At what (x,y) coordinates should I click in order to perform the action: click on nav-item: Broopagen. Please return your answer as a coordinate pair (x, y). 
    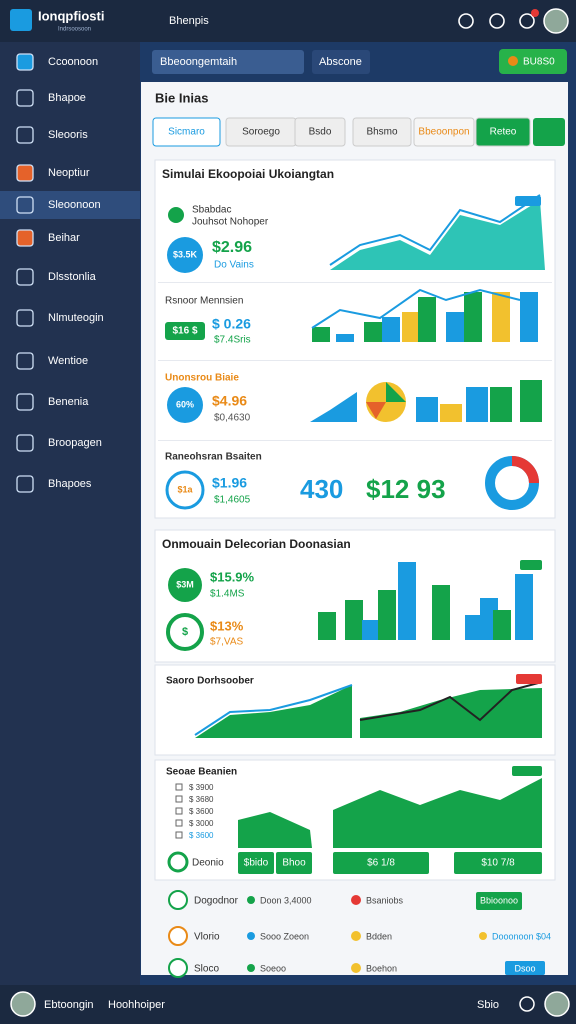
    Looking at the image, I should click on (75, 443).